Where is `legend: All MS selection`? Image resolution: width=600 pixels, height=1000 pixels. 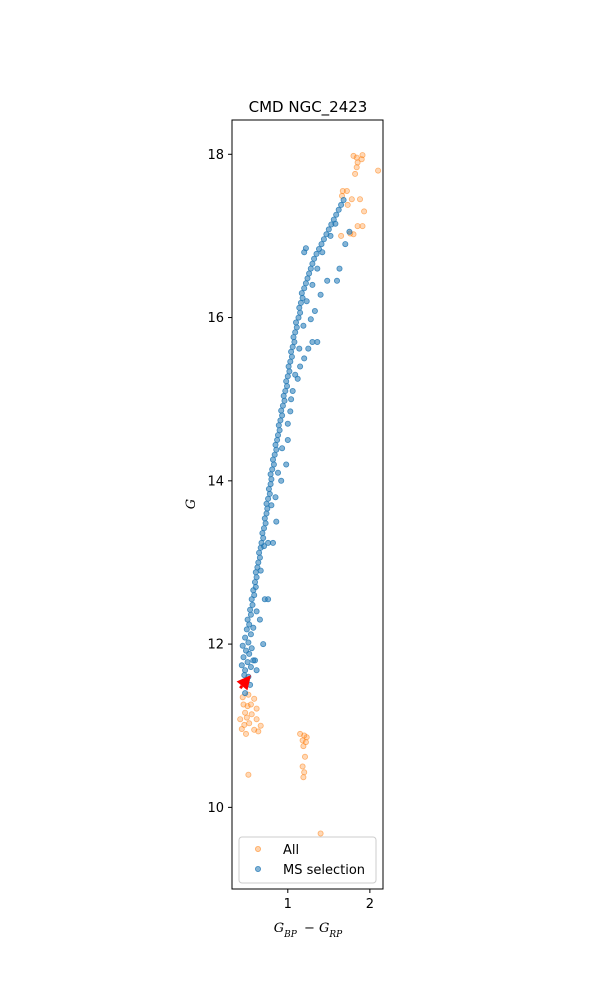 legend: All MS selection is located at coordinates (307, 860).